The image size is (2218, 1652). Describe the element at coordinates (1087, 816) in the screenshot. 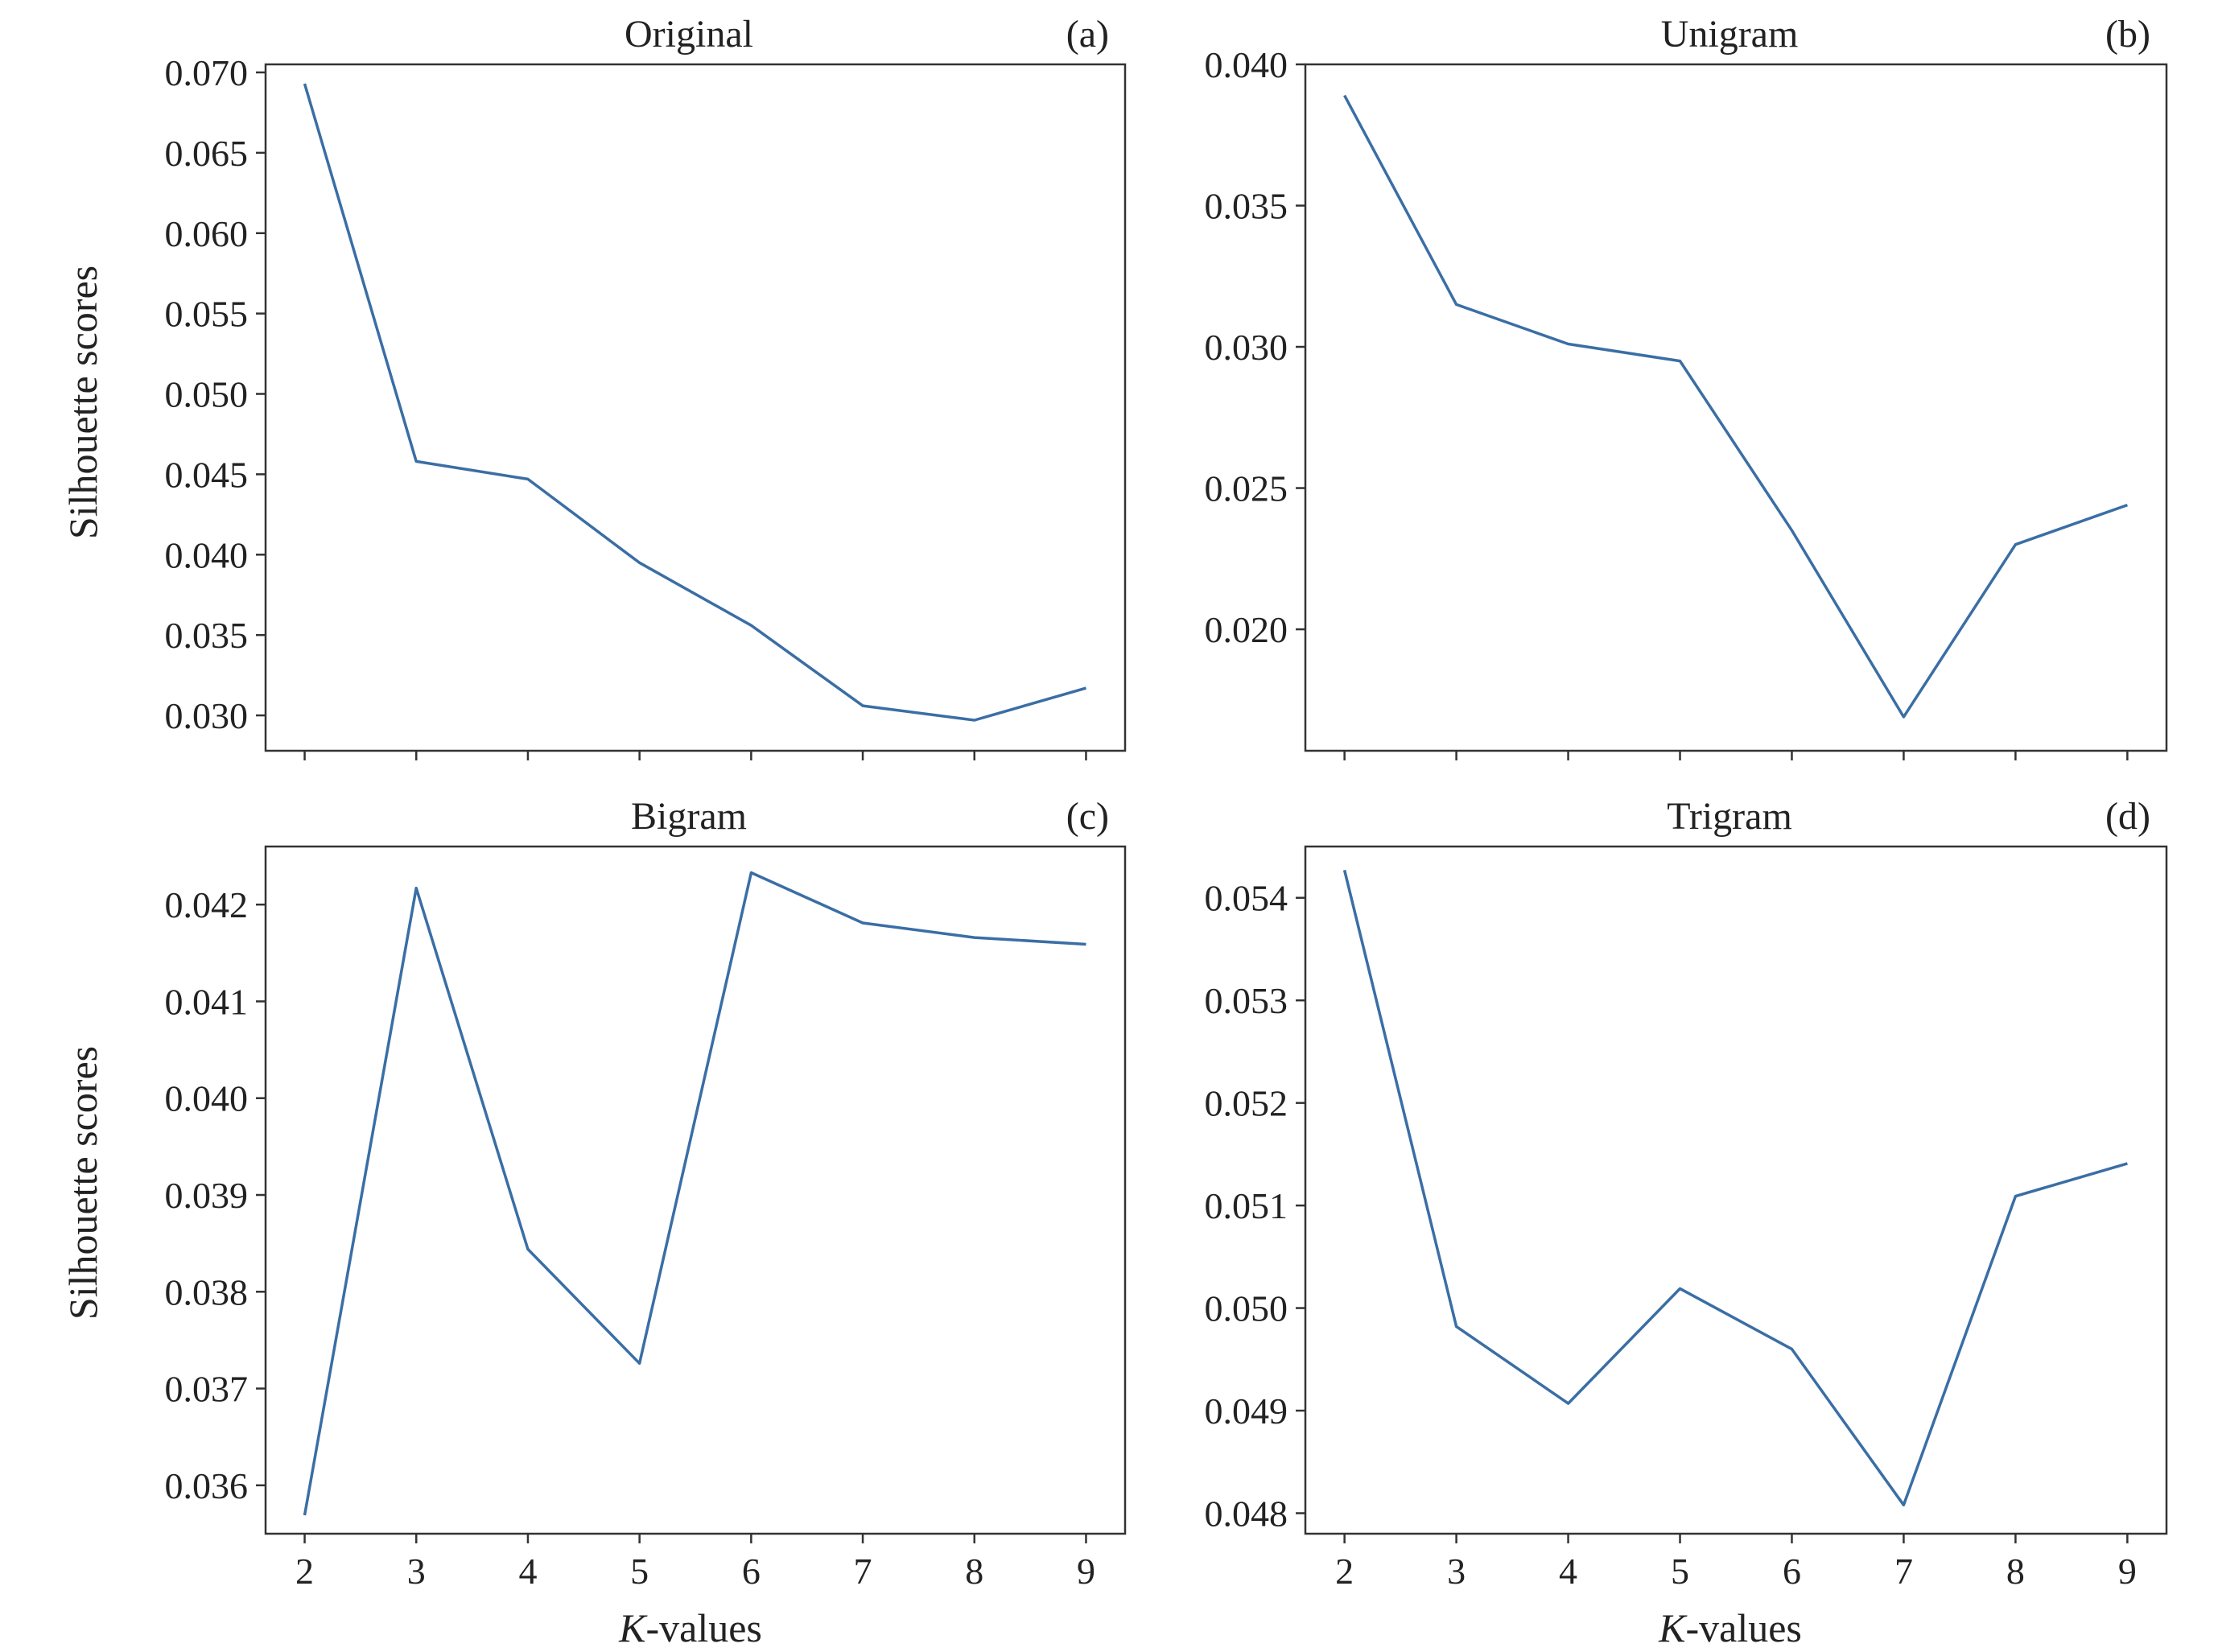

I see `panel-letter: (c)` at that location.